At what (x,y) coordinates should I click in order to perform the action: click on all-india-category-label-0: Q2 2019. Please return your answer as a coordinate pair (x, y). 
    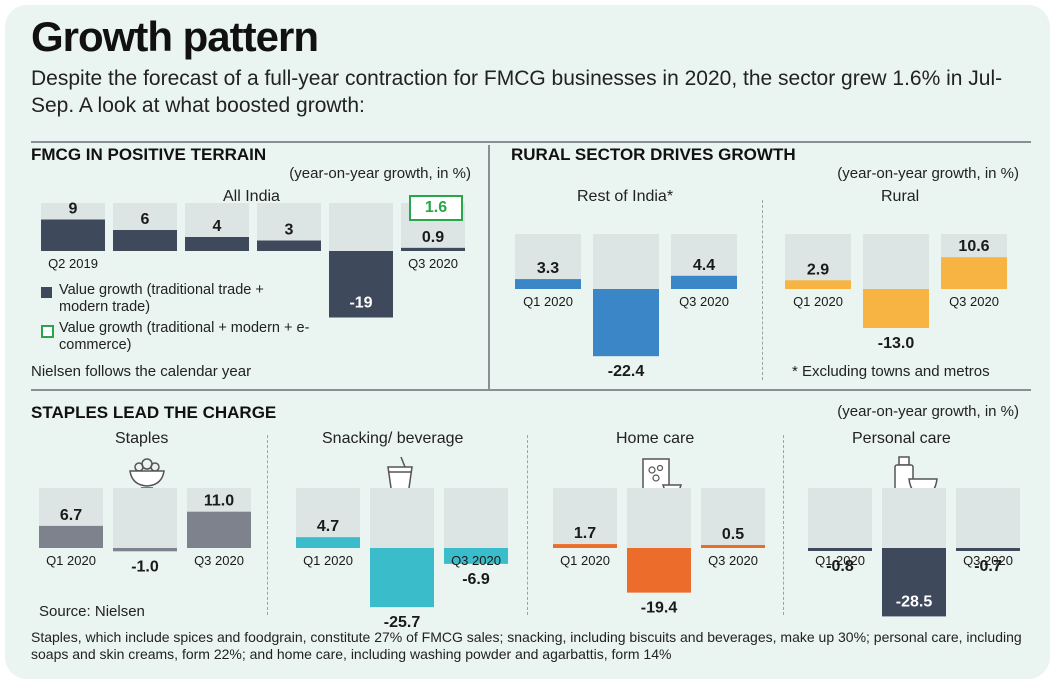
    Looking at the image, I should click on (73, 263).